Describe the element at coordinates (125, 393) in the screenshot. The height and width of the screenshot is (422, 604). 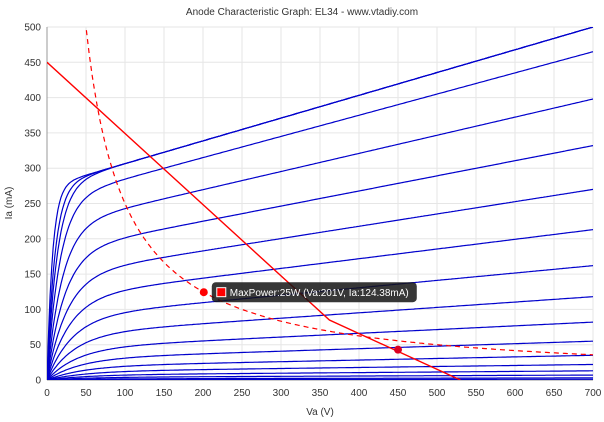
I see `x-tick-label: 100` at that location.